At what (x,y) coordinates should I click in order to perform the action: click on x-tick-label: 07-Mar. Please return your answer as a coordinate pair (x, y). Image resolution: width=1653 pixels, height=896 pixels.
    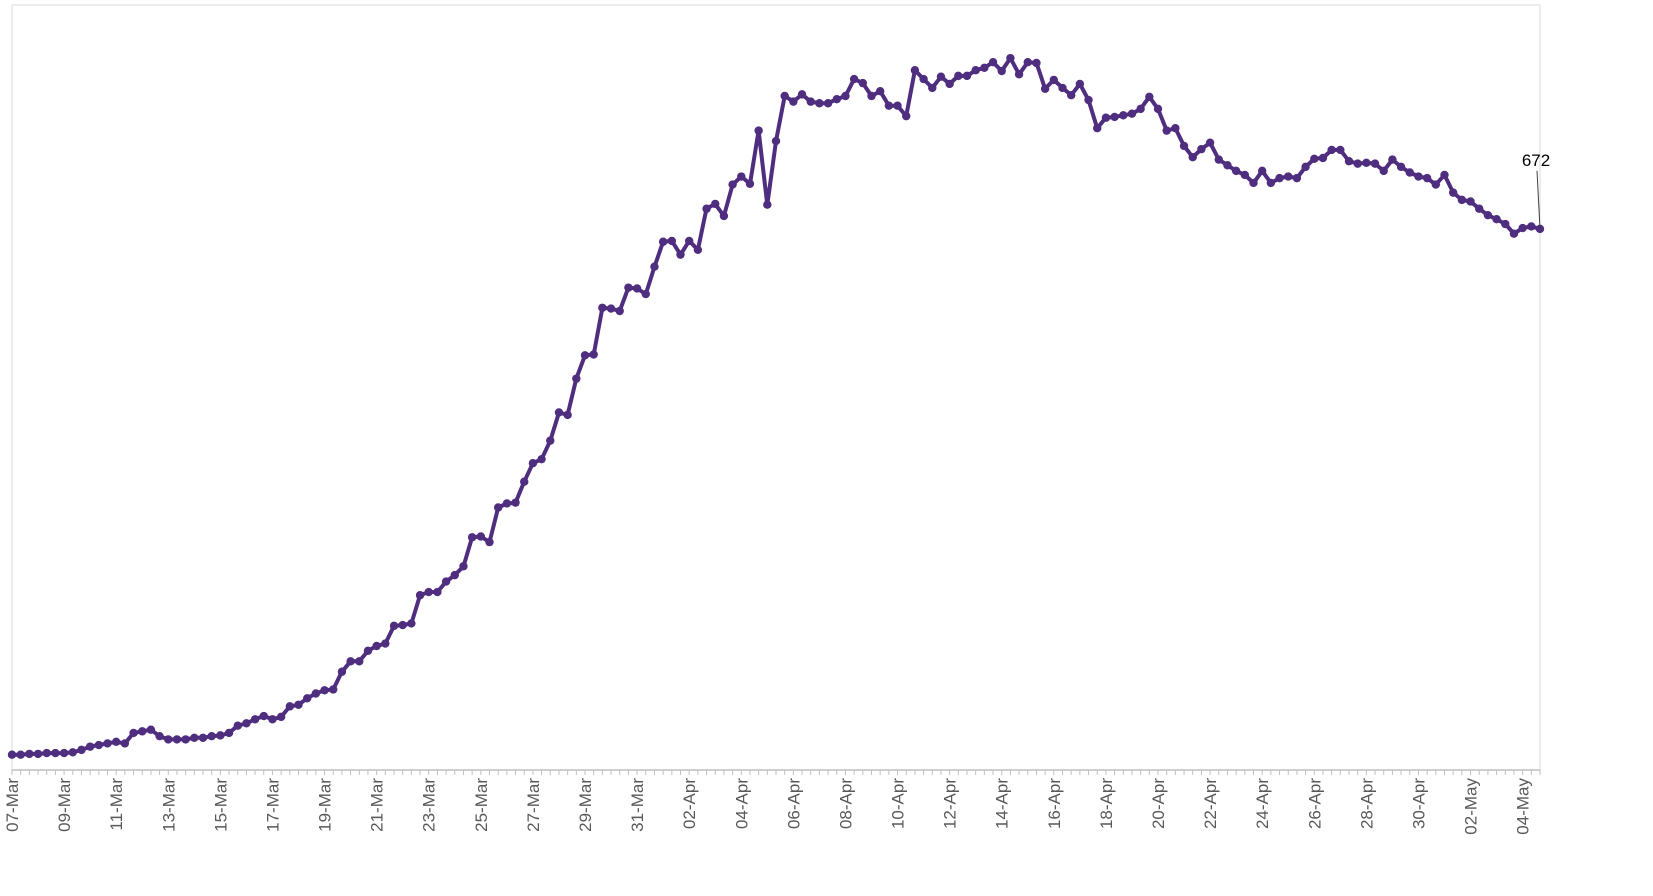
    Looking at the image, I should click on (12, 805).